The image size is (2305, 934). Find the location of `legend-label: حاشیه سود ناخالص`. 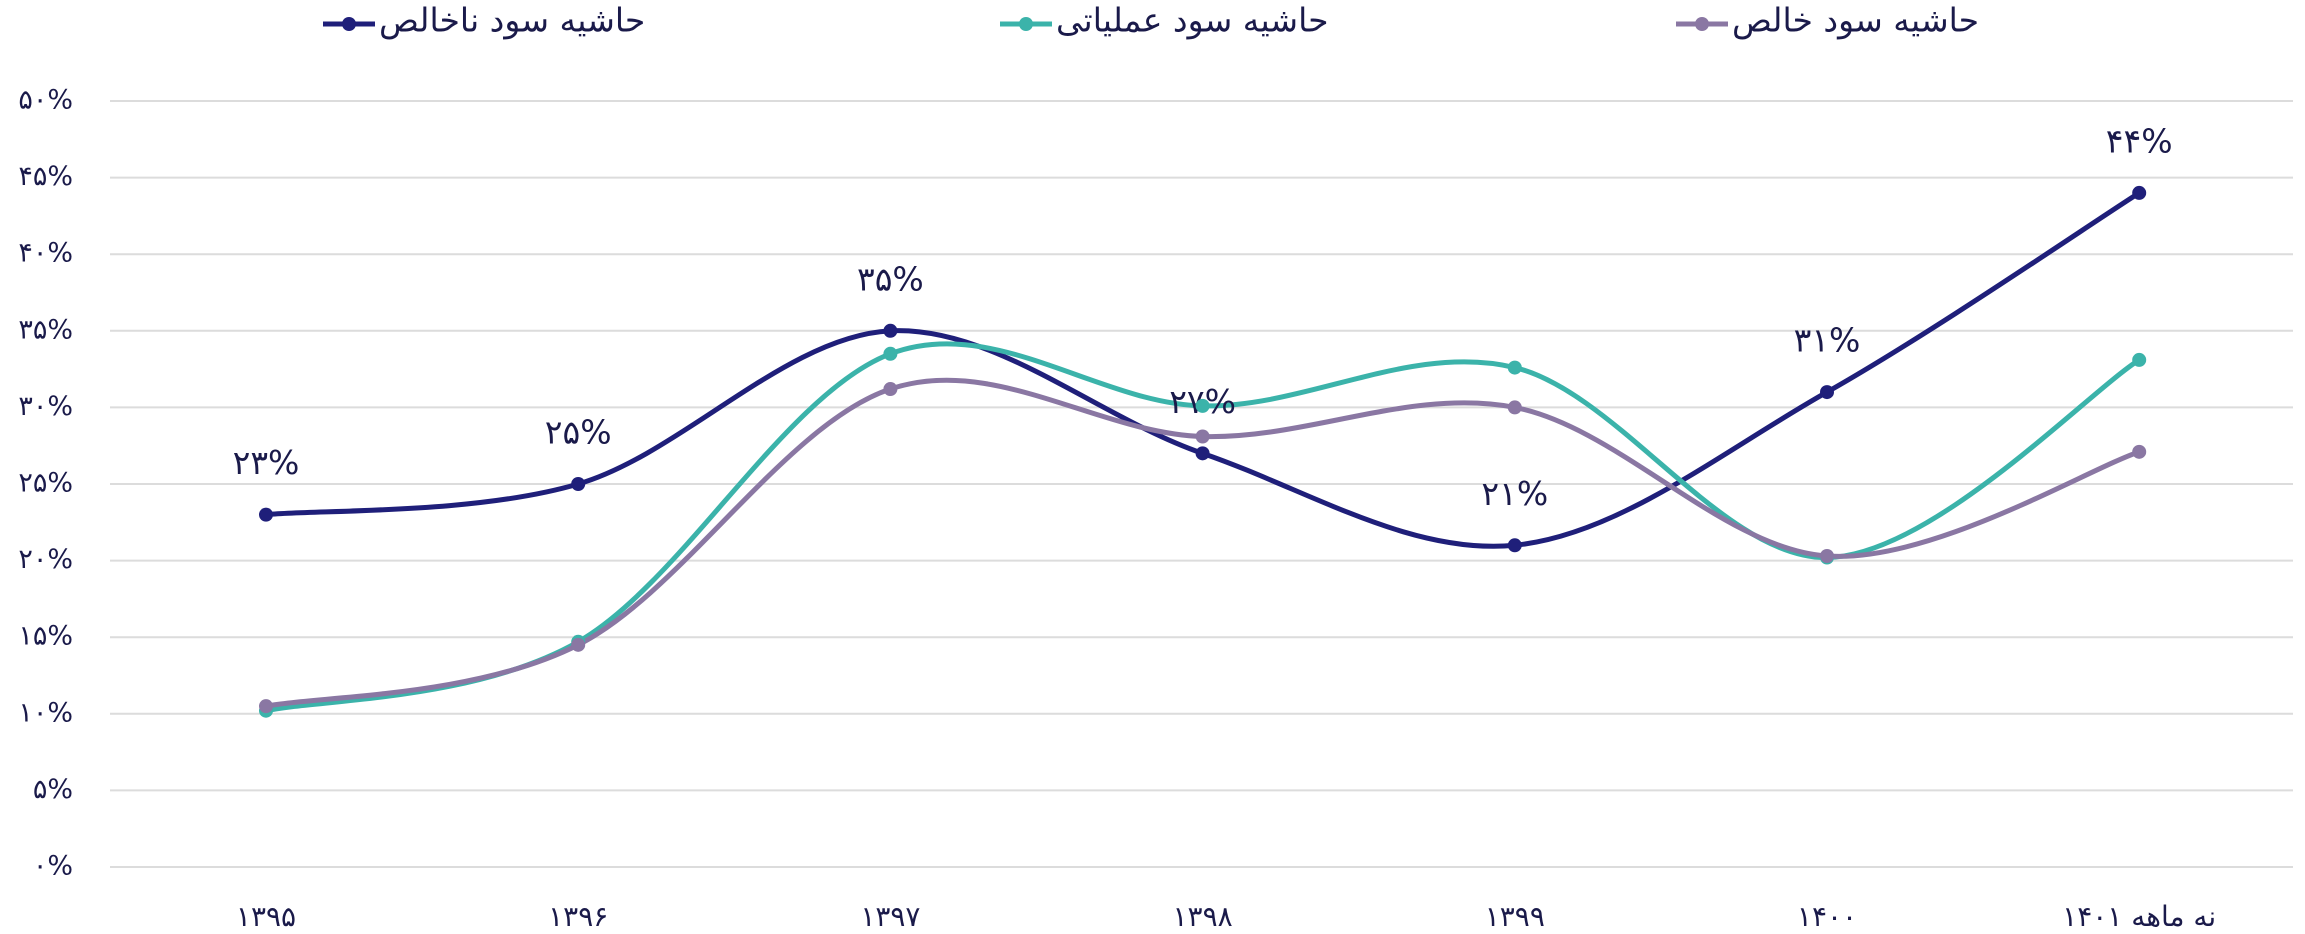

legend-label: حاشیه سود ناخالص is located at coordinates (512, 21).